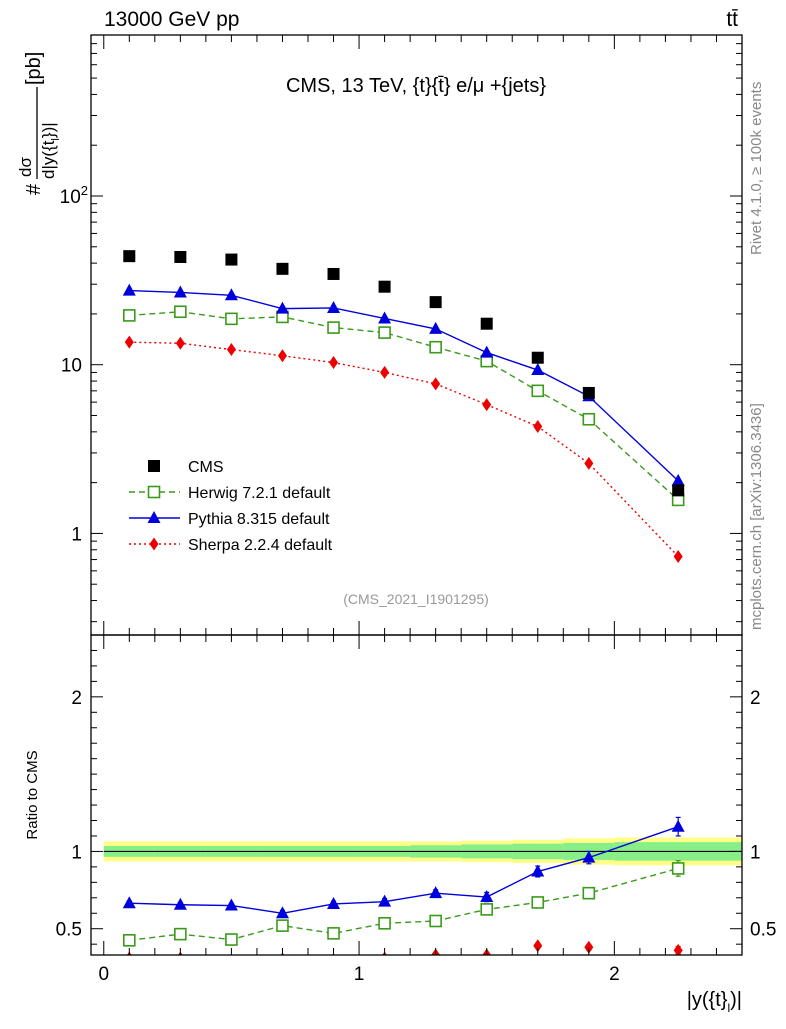 Image resolution: width=786 pixels, height=1029 pixels. I want to click on ratio-y-tick-label-right: 2, so click(755, 698).